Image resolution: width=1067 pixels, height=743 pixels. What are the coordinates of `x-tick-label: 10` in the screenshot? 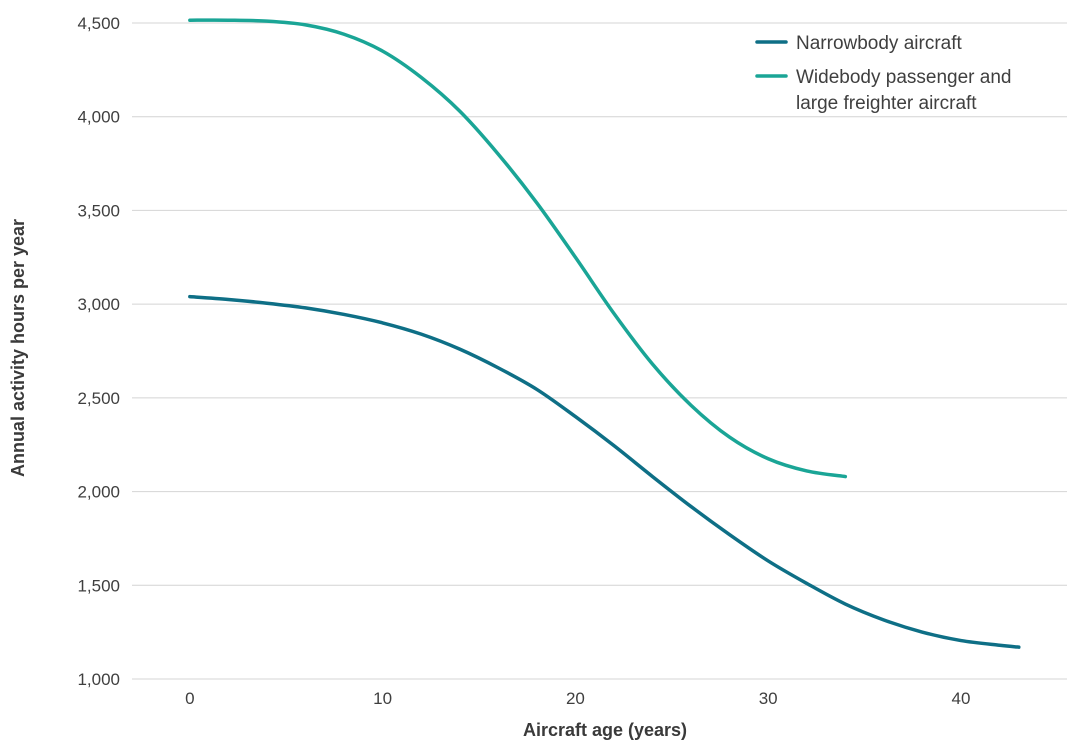 It's located at (382, 698).